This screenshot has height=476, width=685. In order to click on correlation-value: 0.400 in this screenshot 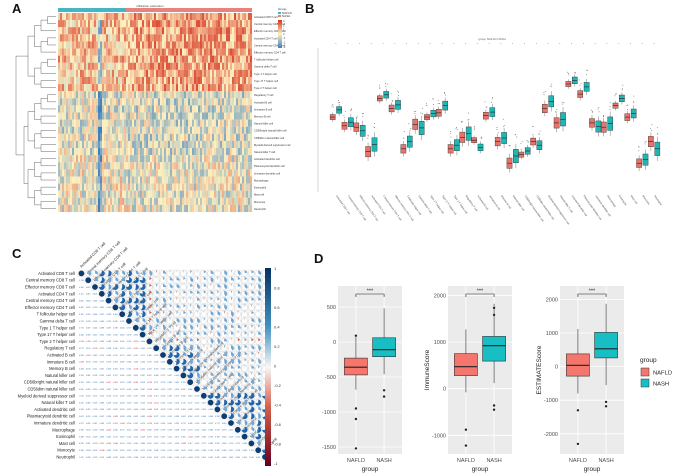, I will do `click(136, 410)`.